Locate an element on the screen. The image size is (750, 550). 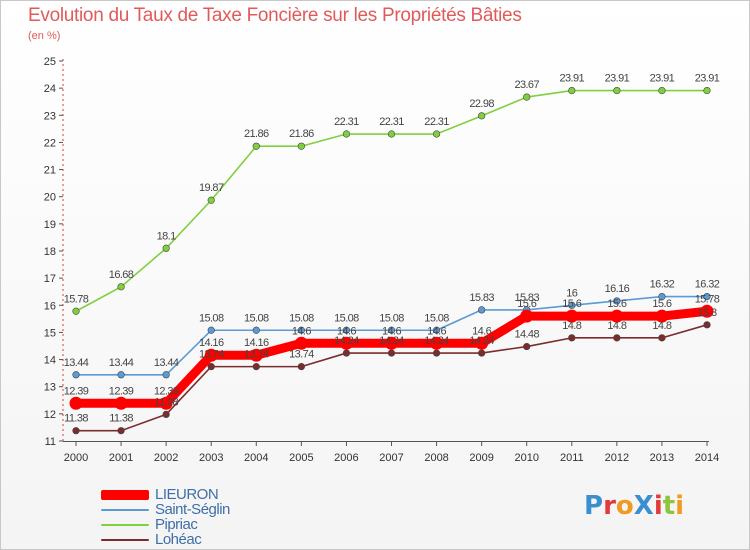
legend-label: LIEURON is located at coordinates (187, 494).